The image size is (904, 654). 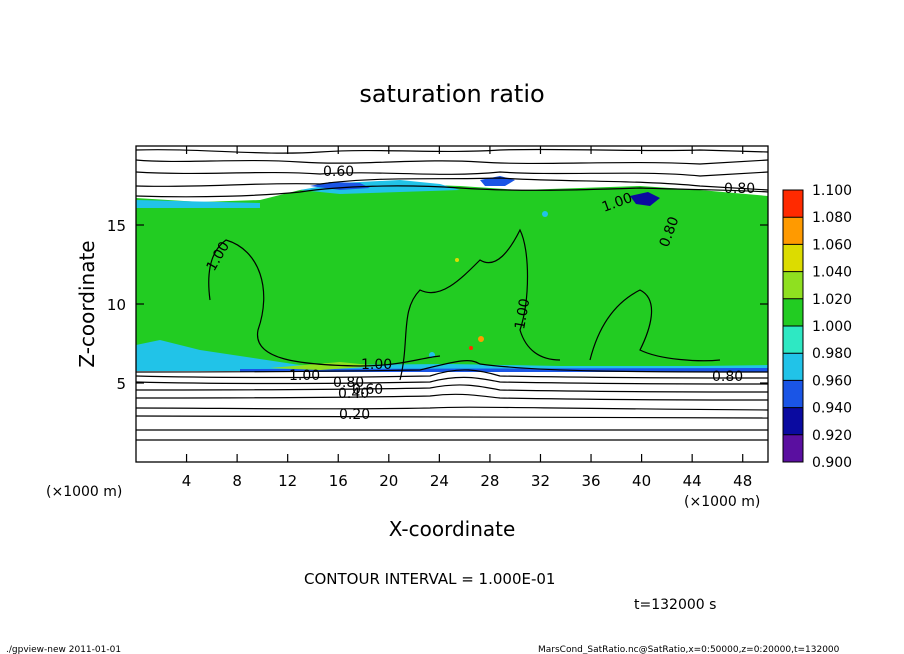 I want to click on x-tick-label: 16, so click(x=338, y=481).